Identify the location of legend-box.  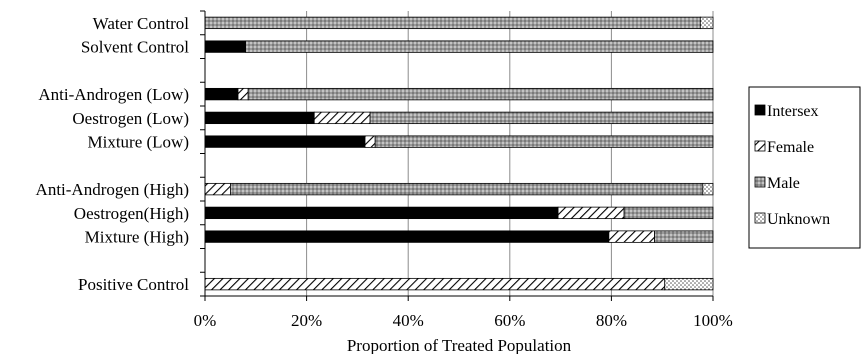
(804, 167).